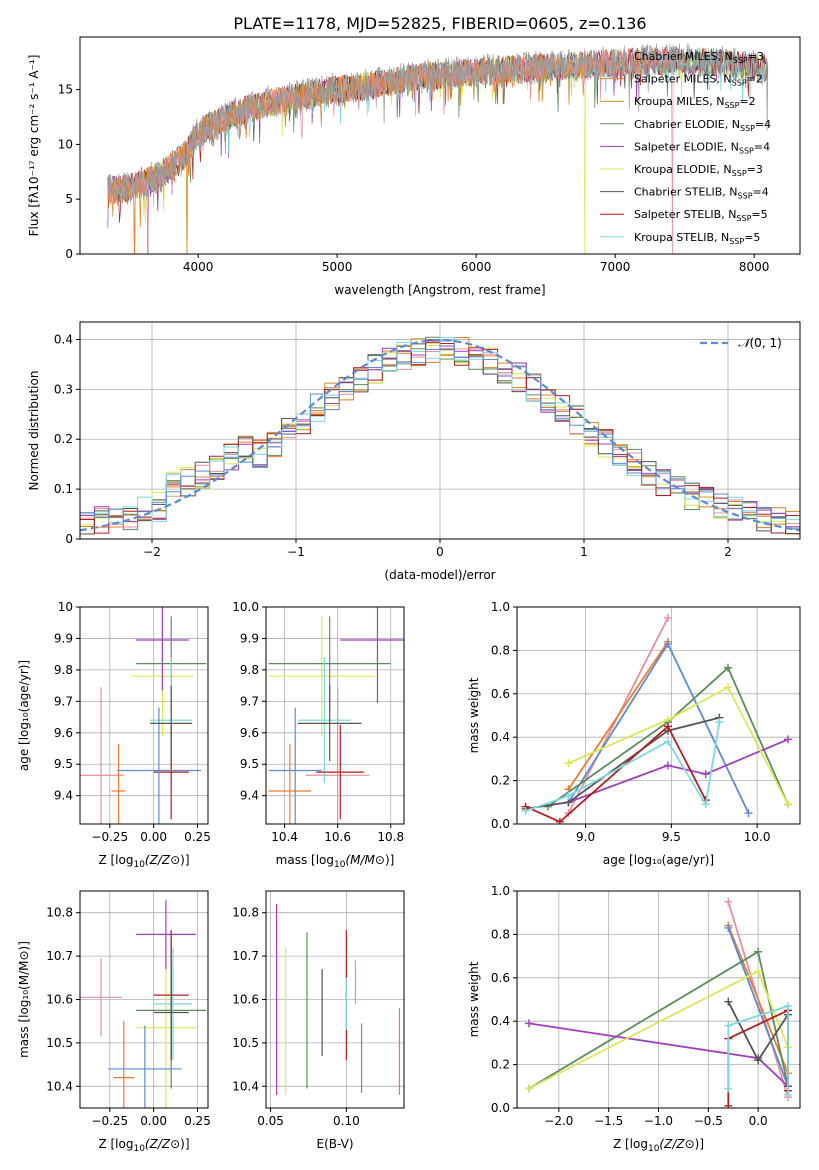  What do you see at coordinates (59, 1043) in the screenshot?
I see `y-tick-label: 10.5` at bounding box center [59, 1043].